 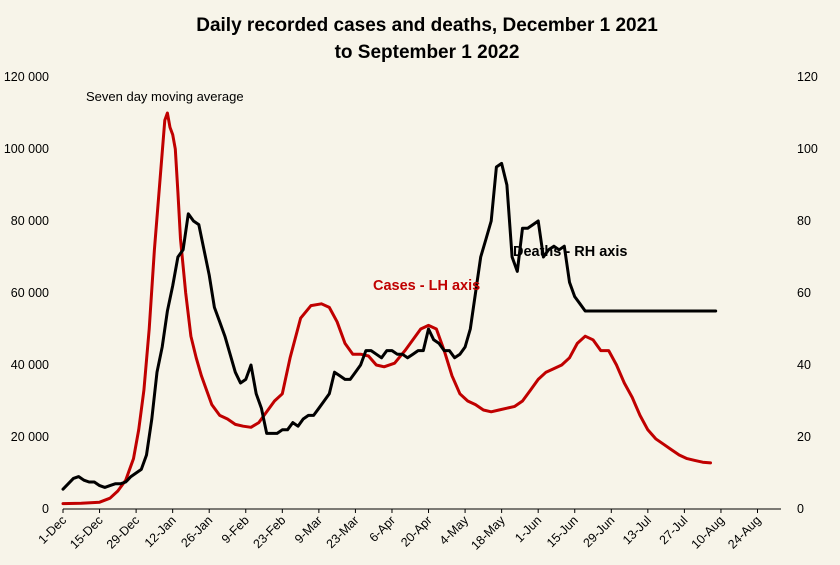 I want to click on x-tick-label: 23-Mar, so click(x=343, y=532).